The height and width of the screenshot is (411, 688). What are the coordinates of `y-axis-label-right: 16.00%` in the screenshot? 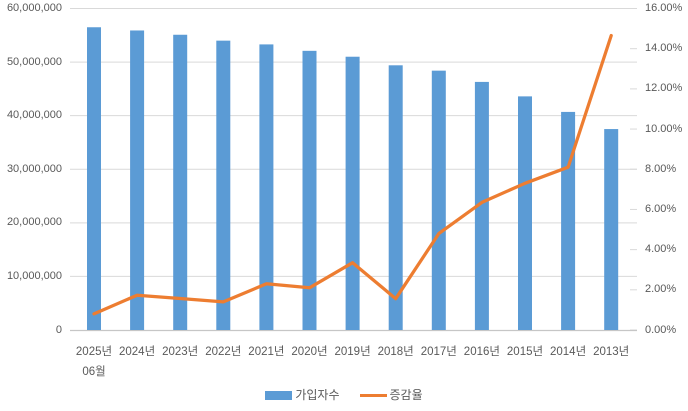 It's located at (664, 8).